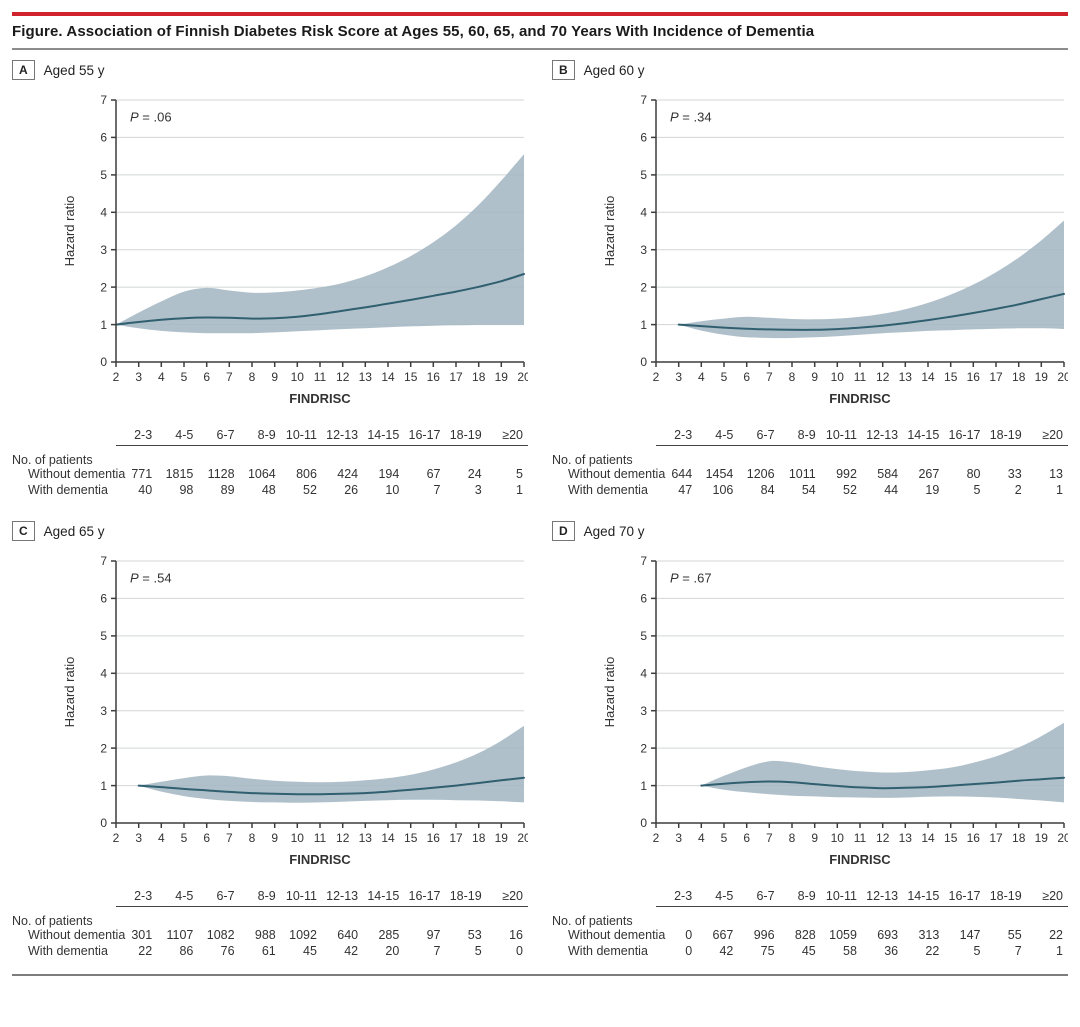 Image resolution: width=1080 pixels, height=1027 pixels. I want to click on findrisc-bin-header: 8-9, so click(260, 898).